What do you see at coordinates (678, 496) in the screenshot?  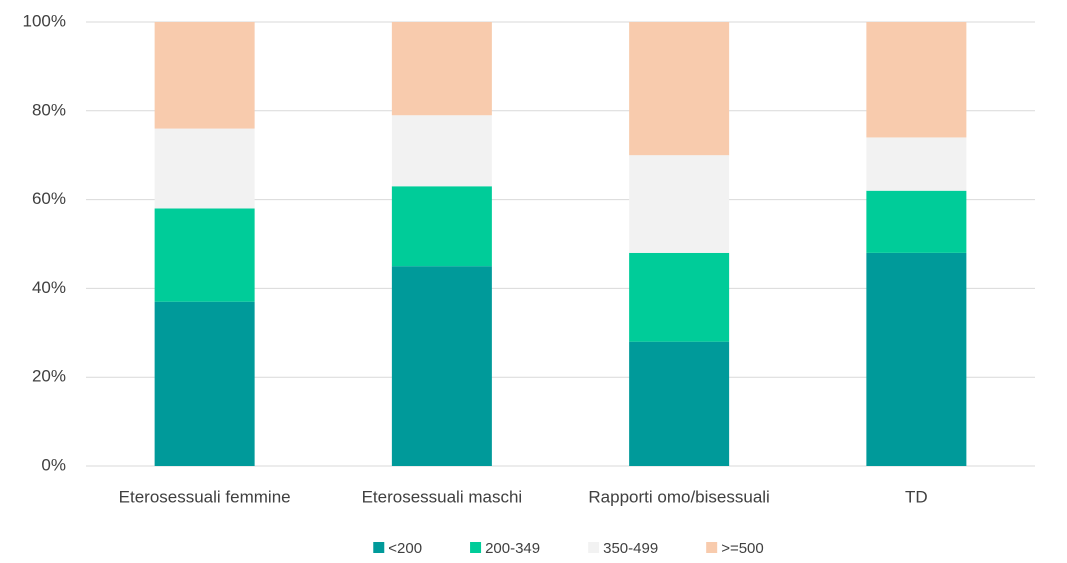 I see `x-tick-label: Rapporti omo/bisessuali` at bounding box center [678, 496].